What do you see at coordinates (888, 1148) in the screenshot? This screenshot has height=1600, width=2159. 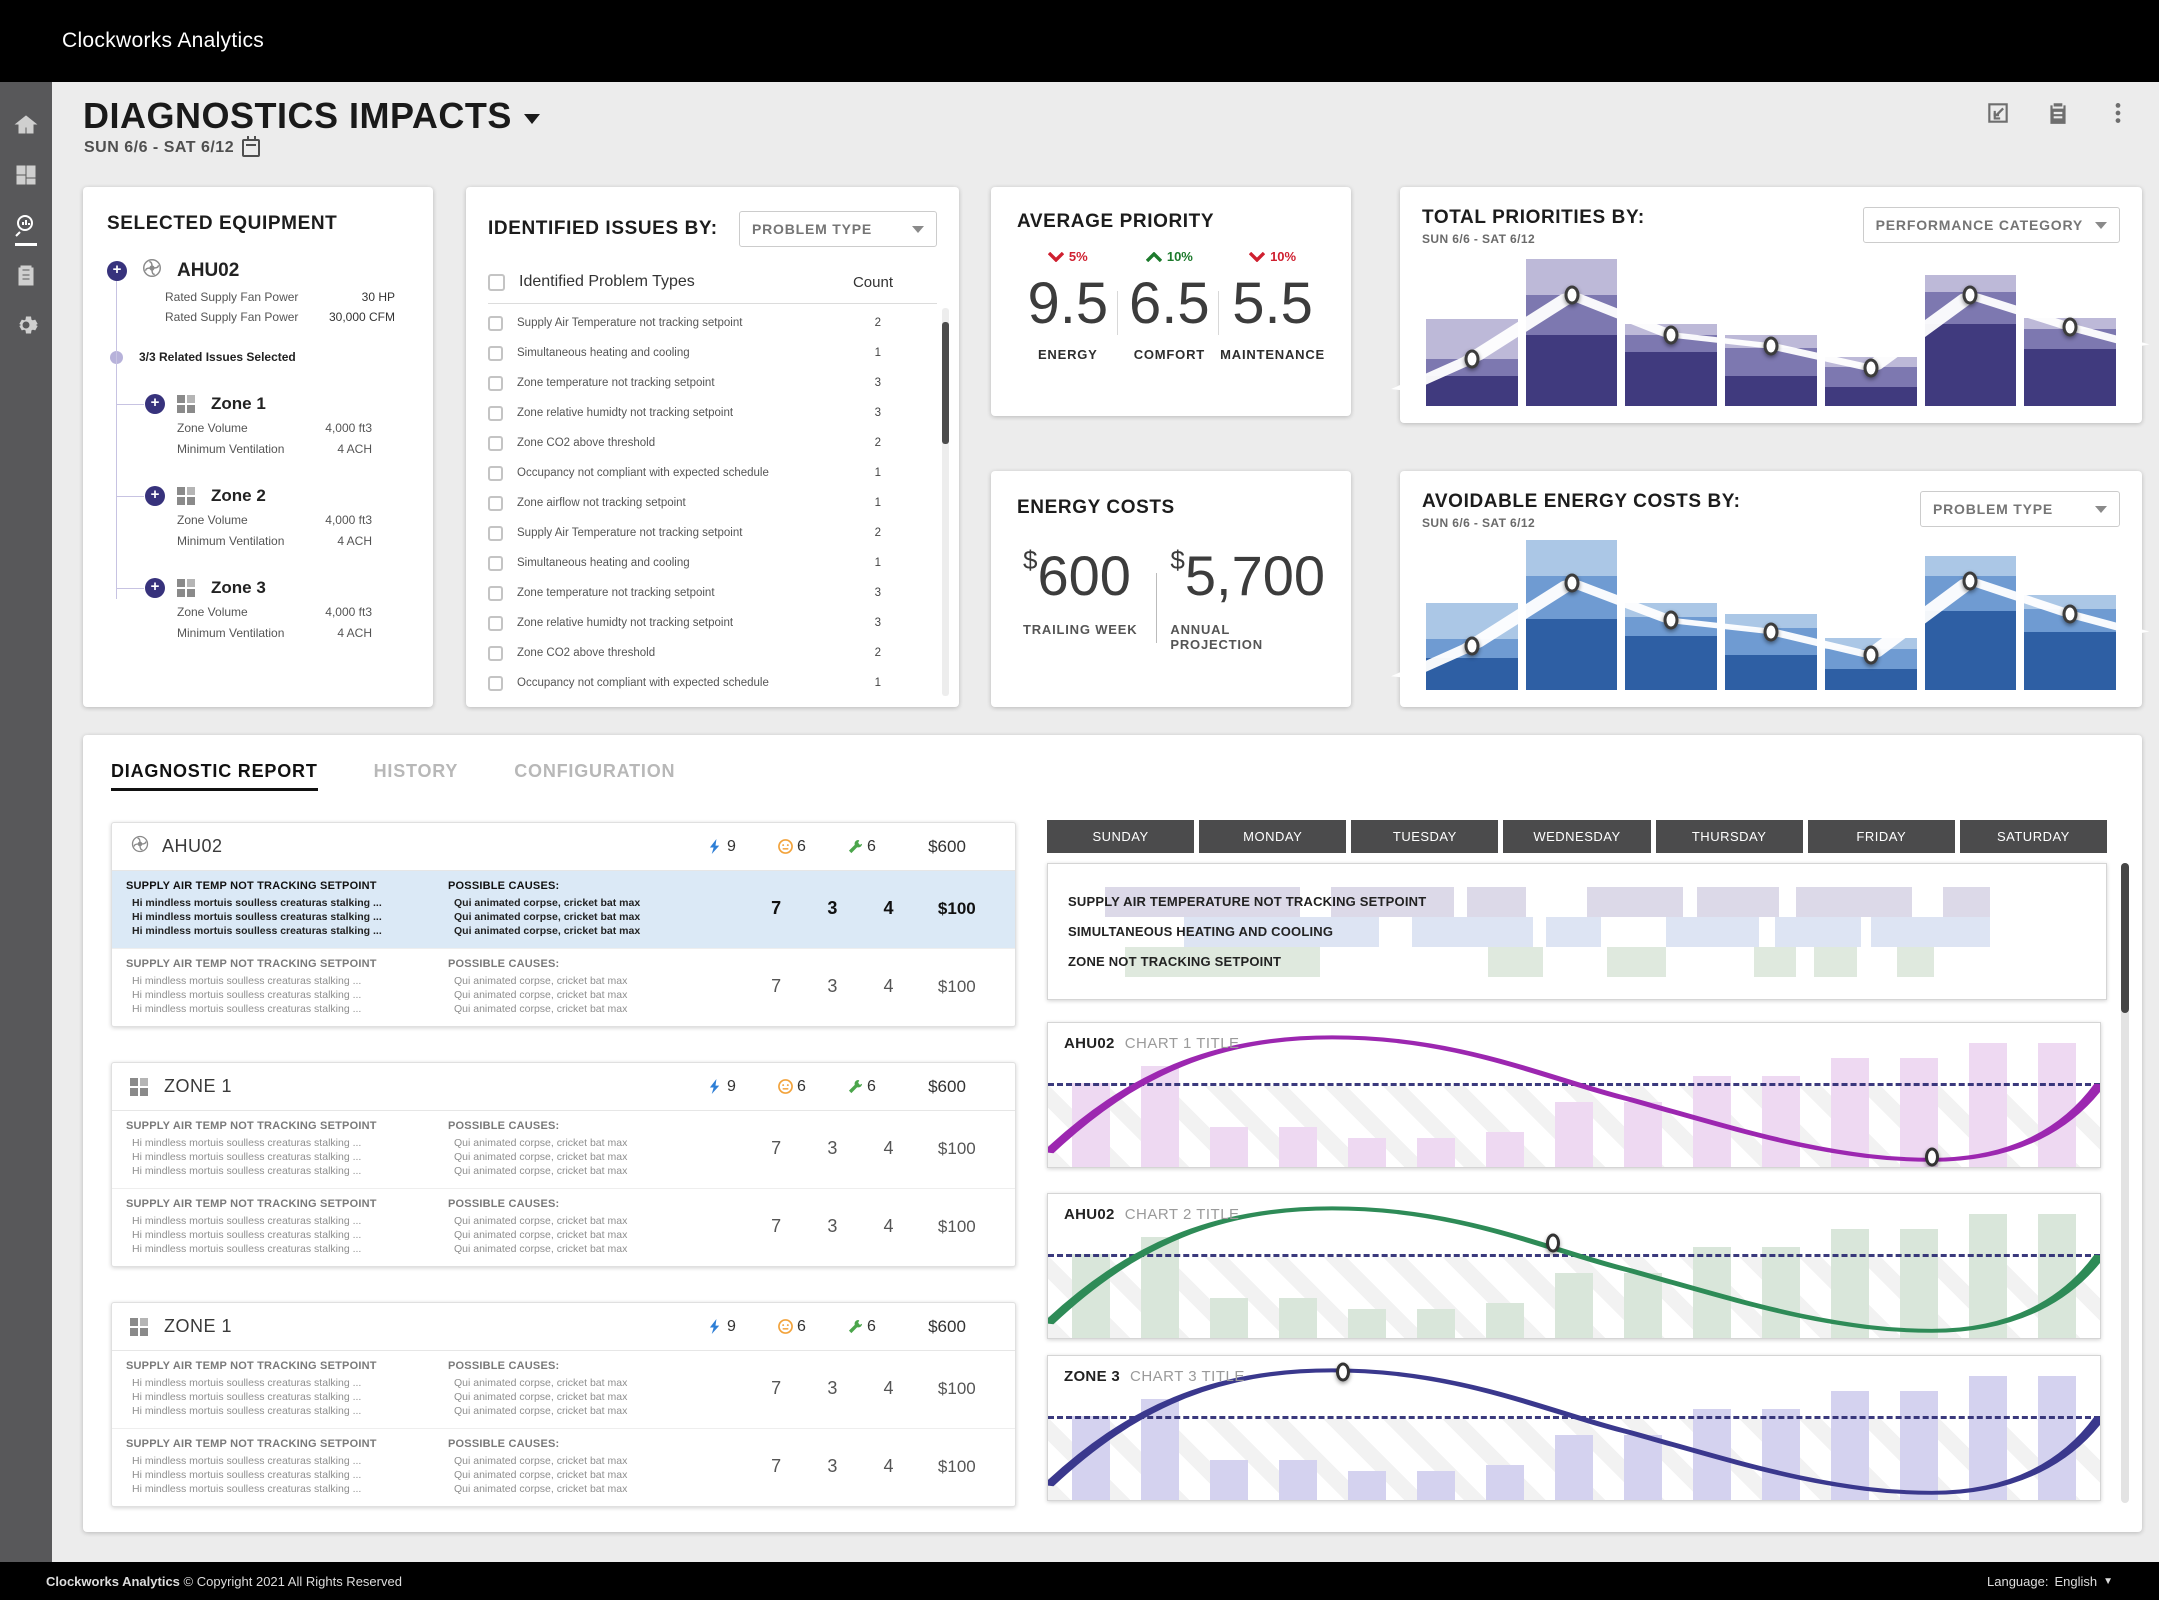 I see `maintenance-priority-value: 4` at bounding box center [888, 1148].